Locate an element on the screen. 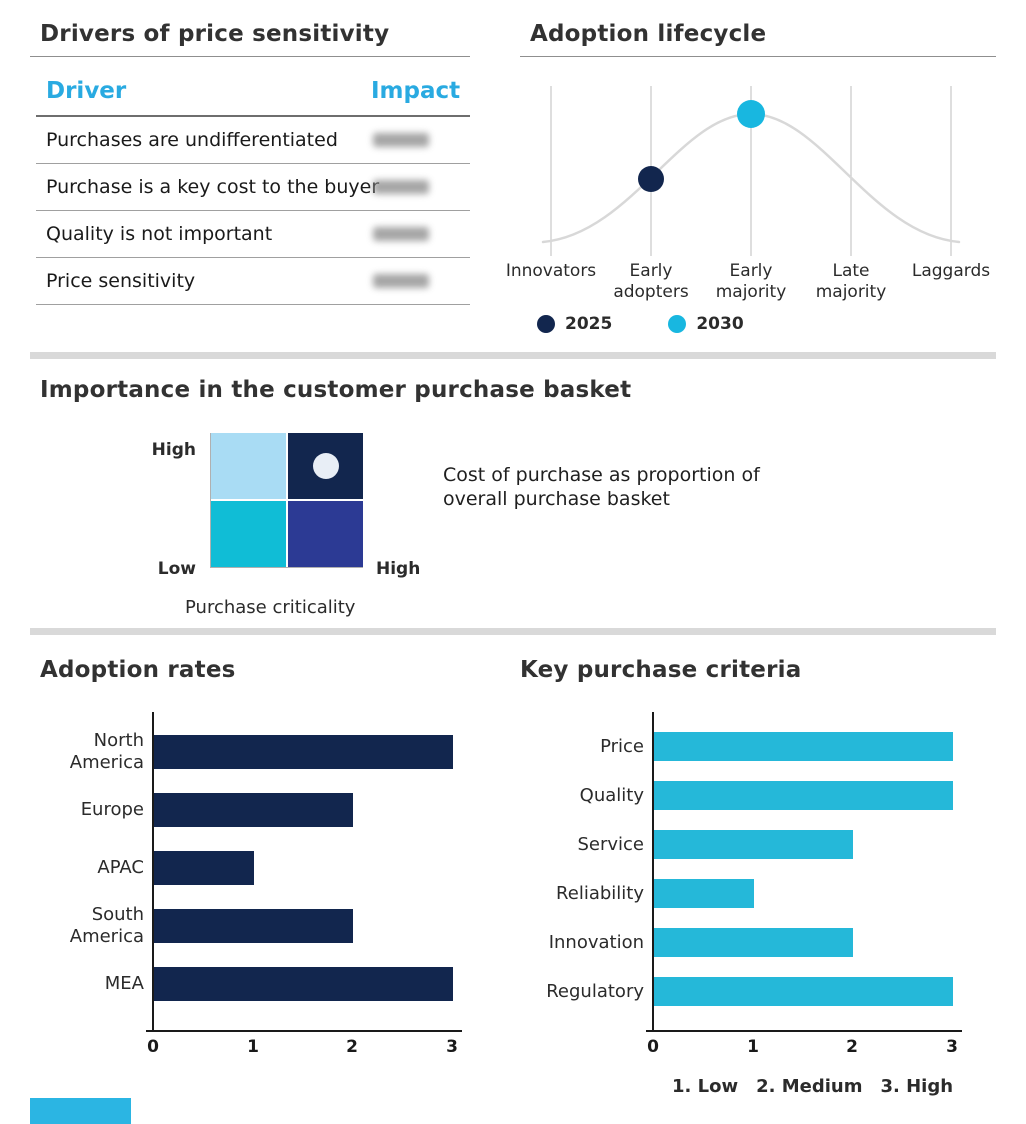 The height and width of the screenshot is (1124, 1026). lifecycle-axis-label: Laggards is located at coordinates (951, 271).